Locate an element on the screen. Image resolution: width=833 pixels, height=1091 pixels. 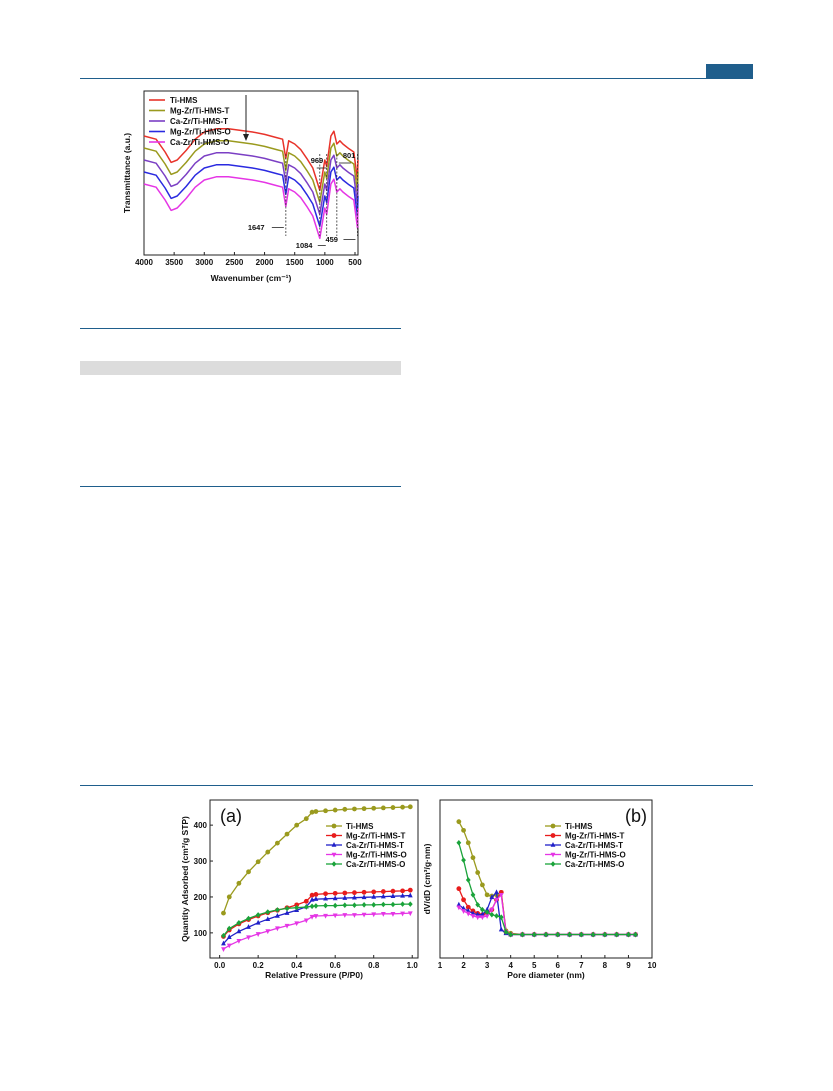
annotation-801: 801 is located at coordinates (349, 155).